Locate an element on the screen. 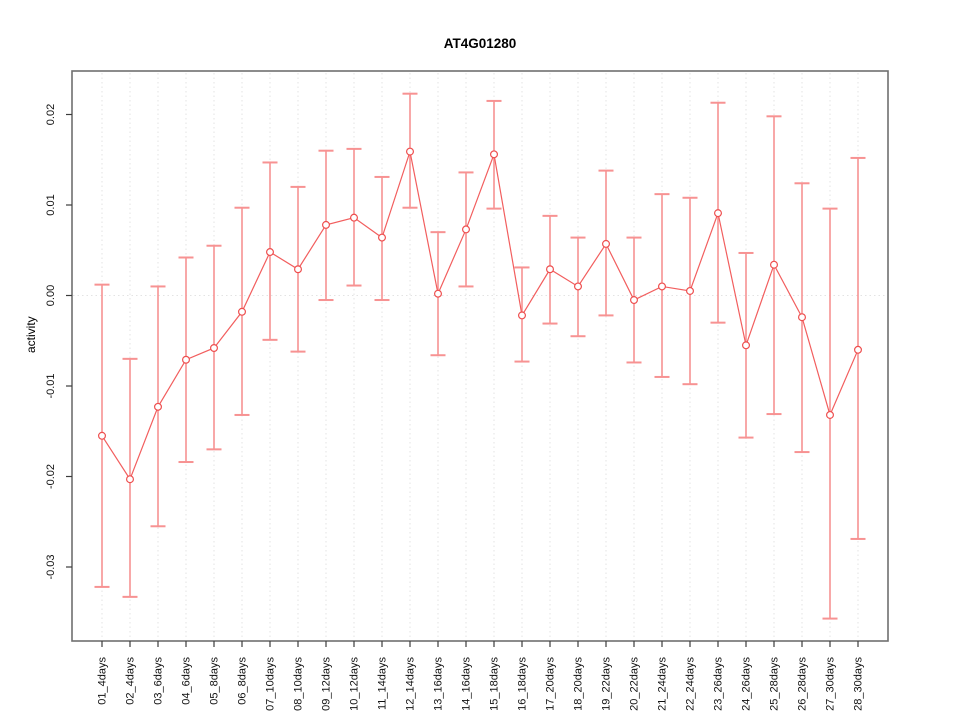 This screenshot has width=960, height=720. x-axis-tick-label: 23_26days is located at coordinates (719, 684).